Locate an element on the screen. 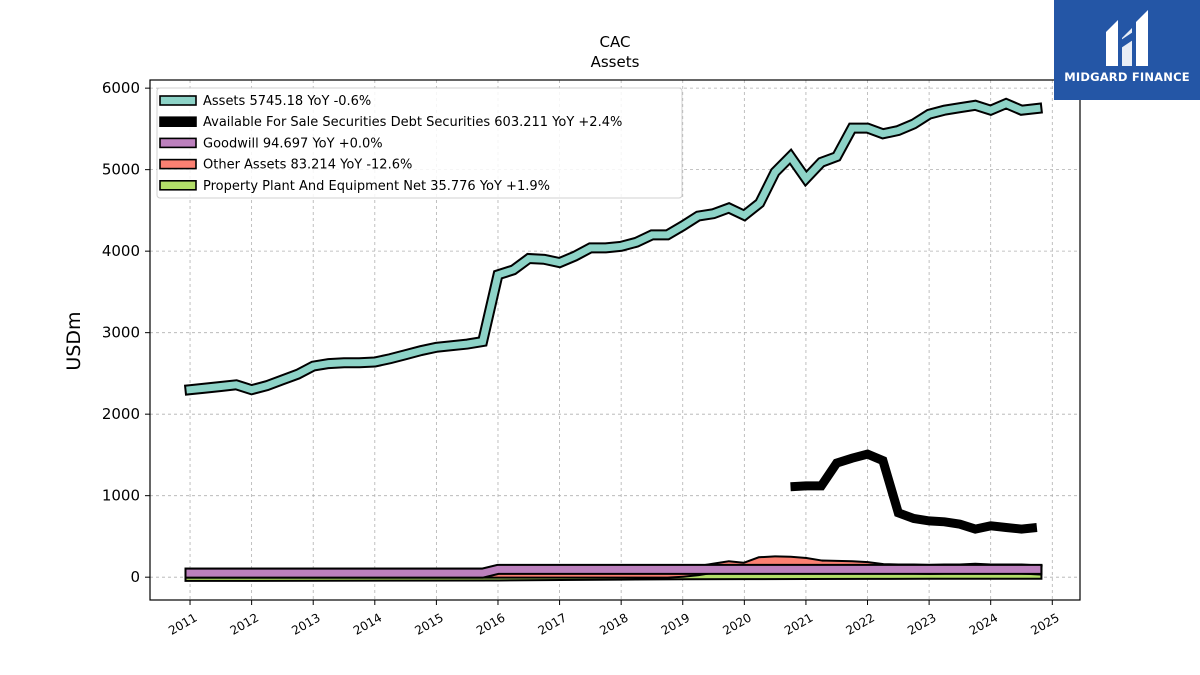 This screenshot has width=1200, height=675. y-tick-label: 5000 is located at coordinates (121, 170).